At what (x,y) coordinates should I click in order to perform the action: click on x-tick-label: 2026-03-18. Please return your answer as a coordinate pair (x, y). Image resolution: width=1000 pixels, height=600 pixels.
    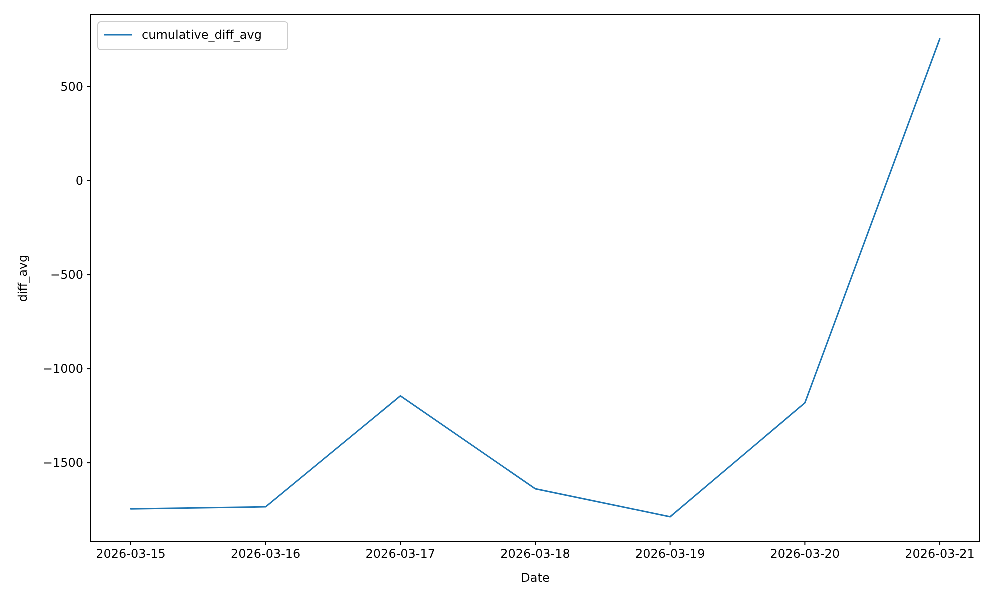
    Looking at the image, I should click on (535, 554).